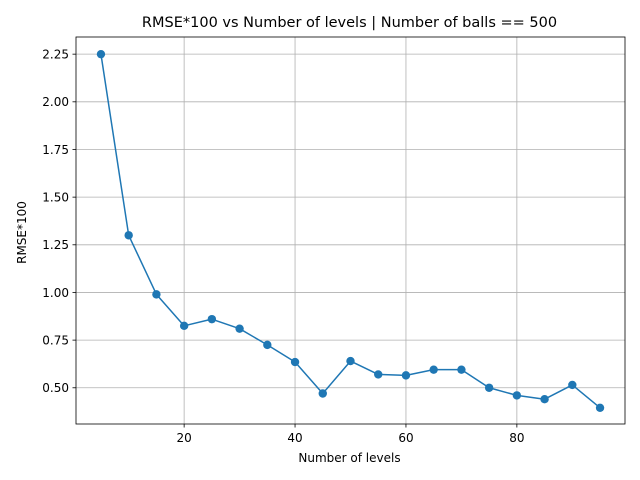 The height and width of the screenshot is (480, 640). Describe the element at coordinates (55, 293) in the screenshot. I see `y-tick-label: 1.00` at that location.